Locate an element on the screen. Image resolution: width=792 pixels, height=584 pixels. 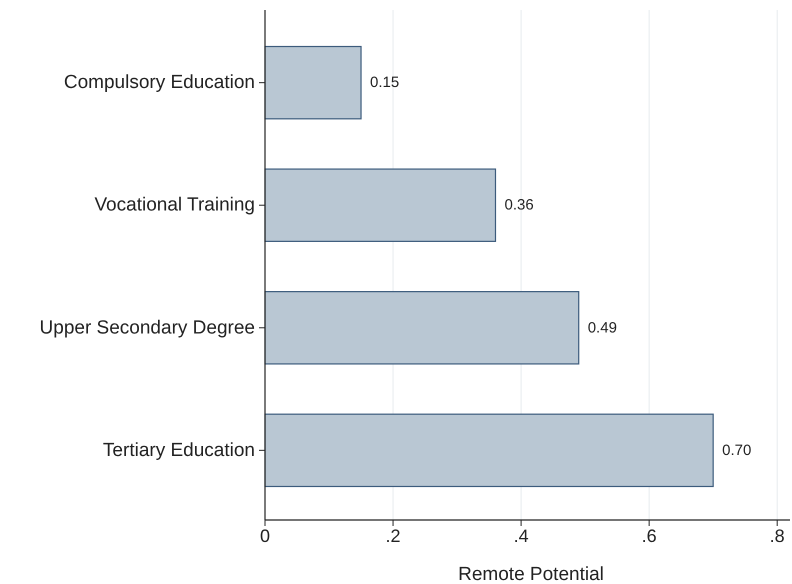
y-tick-label: Compulsory Education is located at coordinates (159, 83).